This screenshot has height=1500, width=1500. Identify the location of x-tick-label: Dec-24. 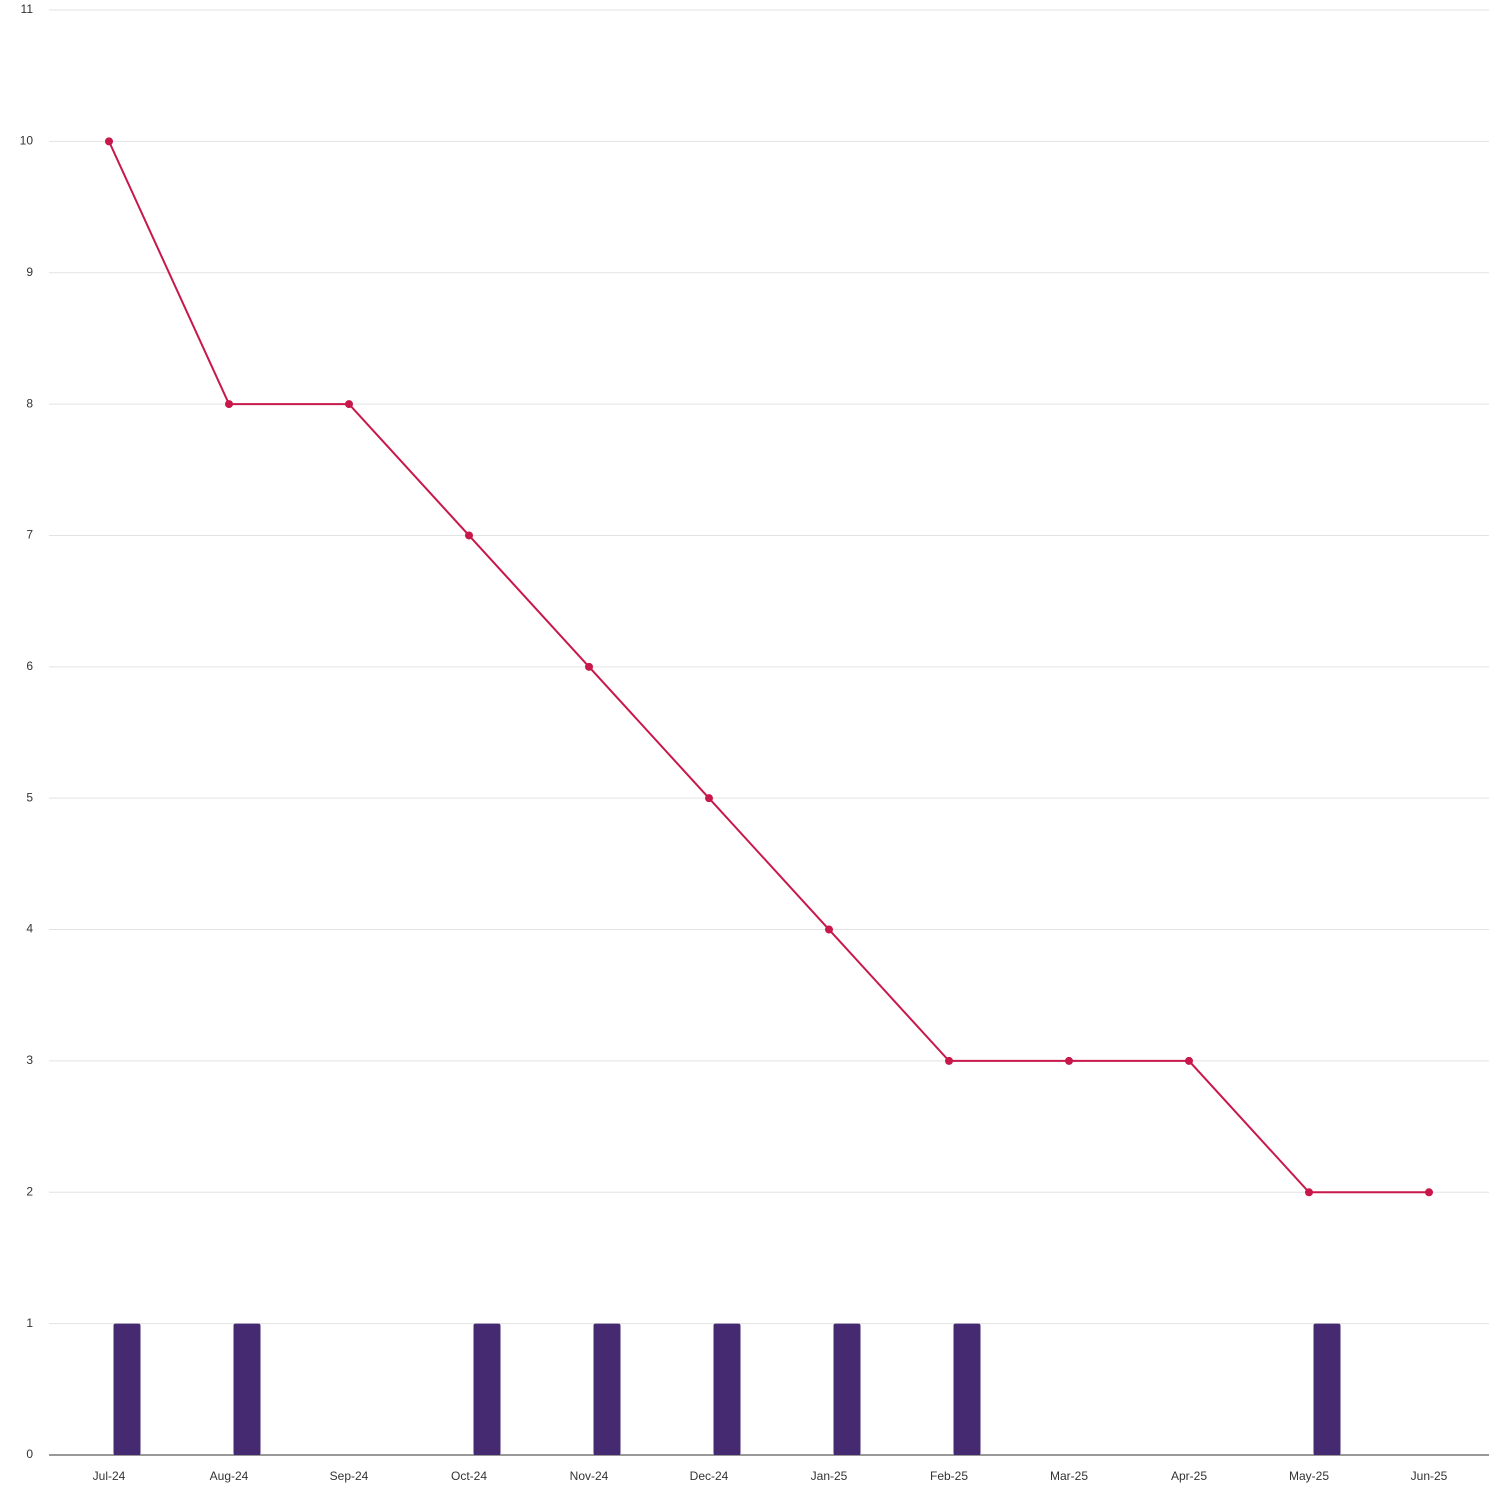
(709, 1476).